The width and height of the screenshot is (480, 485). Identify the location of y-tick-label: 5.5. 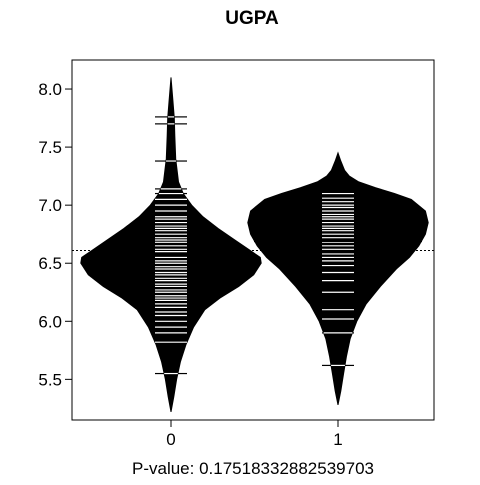
(50, 379).